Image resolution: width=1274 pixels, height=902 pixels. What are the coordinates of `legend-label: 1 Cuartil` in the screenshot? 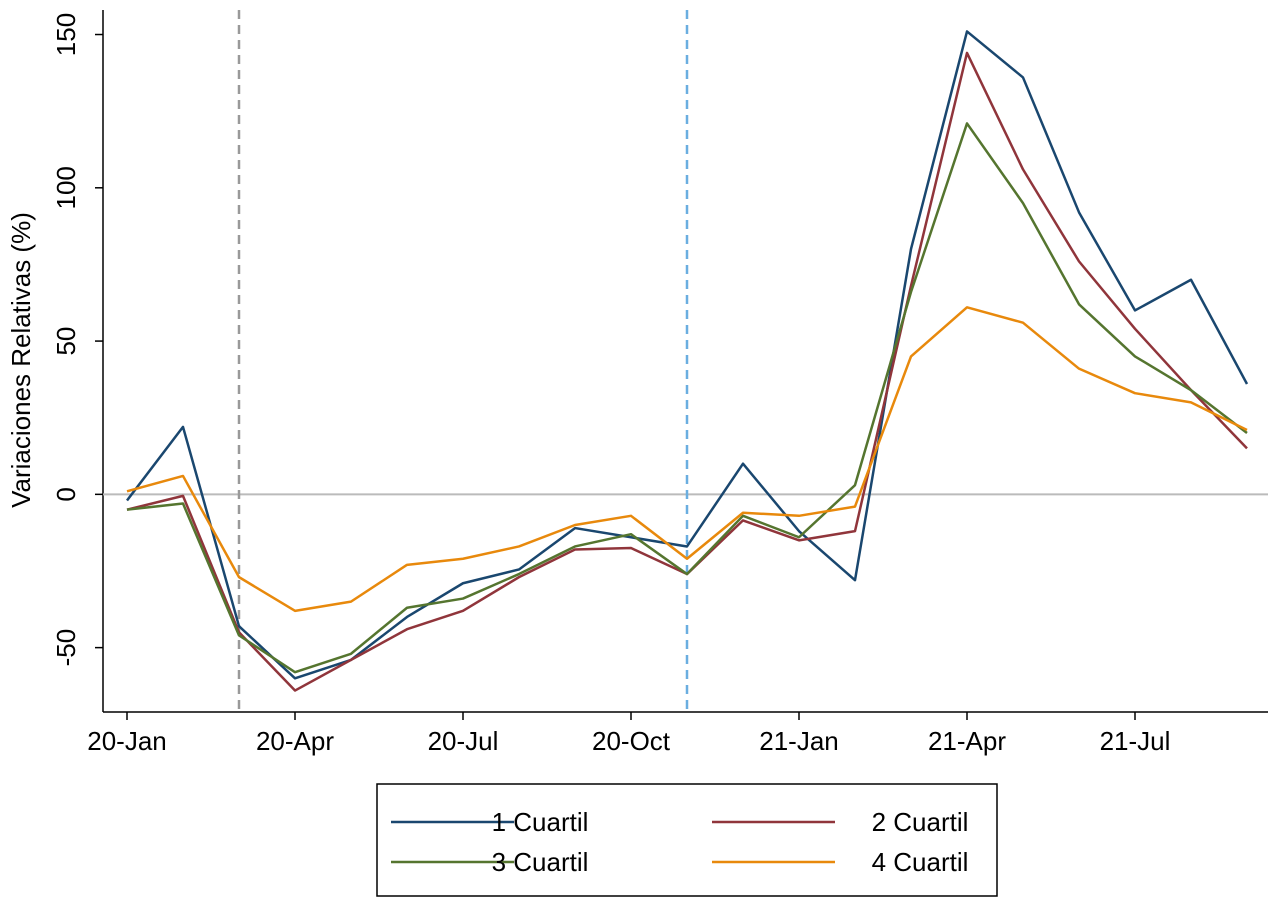 It's located at (540, 822).